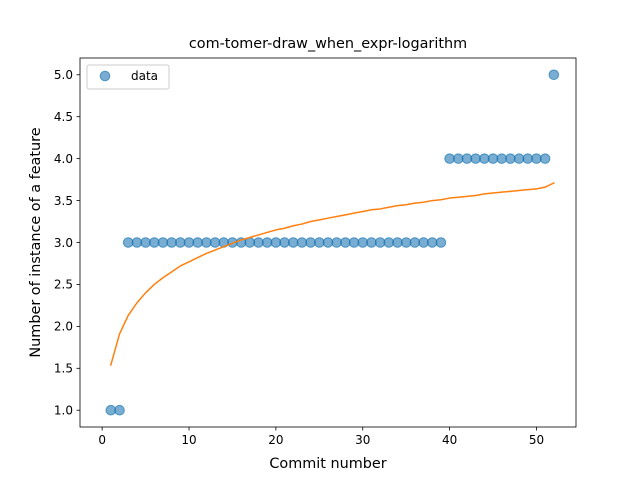  I want to click on x-tick-label: 50, so click(536, 440).